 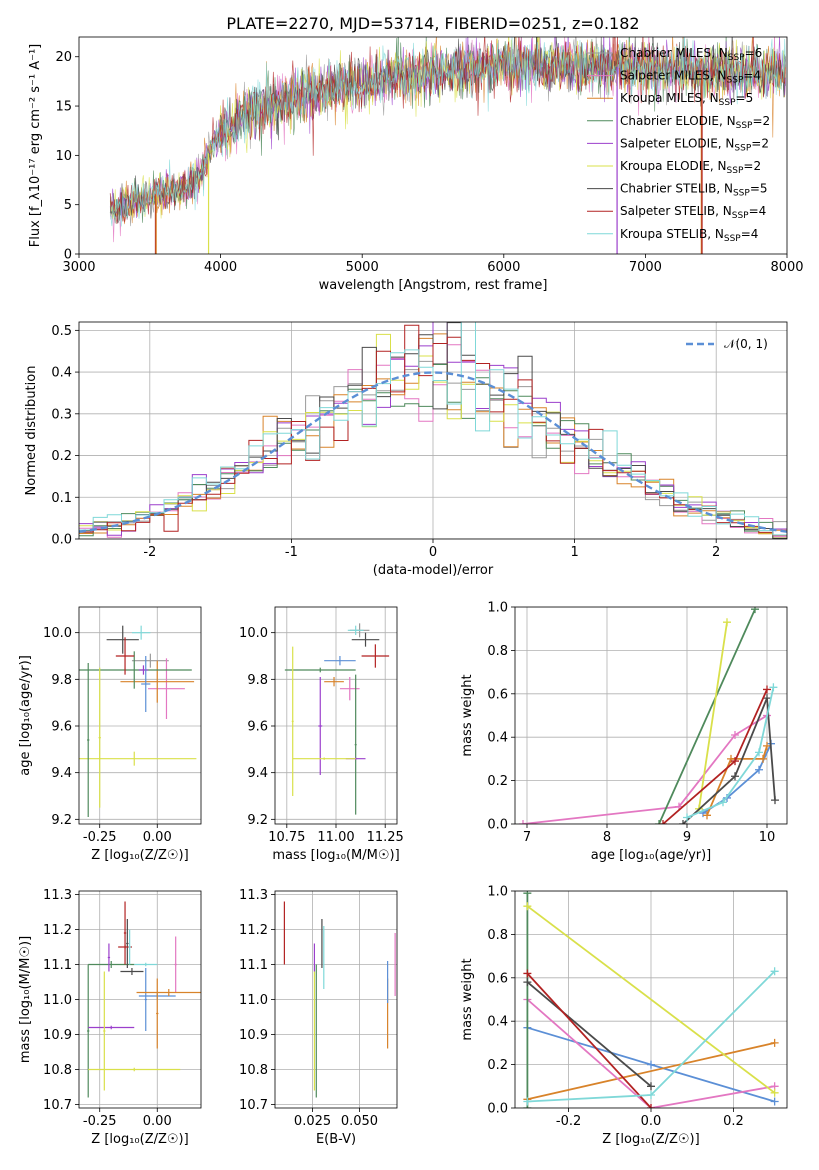 I want to click on legend-suffix: =4, so click(x=750, y=234).